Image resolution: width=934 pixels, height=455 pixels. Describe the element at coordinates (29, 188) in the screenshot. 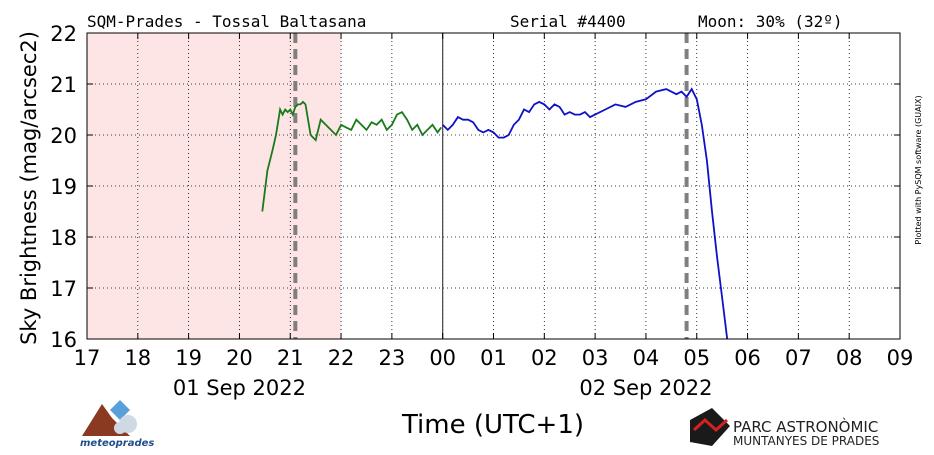

I see `y-axis-label: Sky Brightness (mag/arcsec2)` at that location.